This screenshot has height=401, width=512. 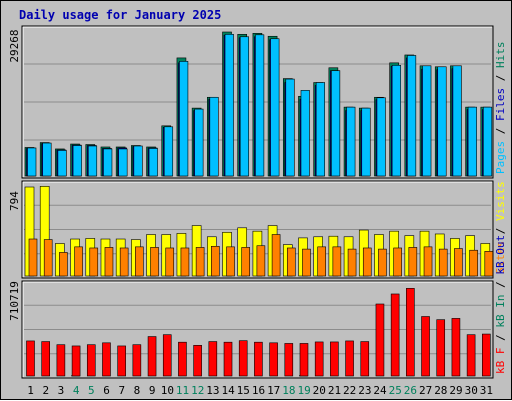 I want to click on legend-entry: kB Out, so click(x=500, y=255).